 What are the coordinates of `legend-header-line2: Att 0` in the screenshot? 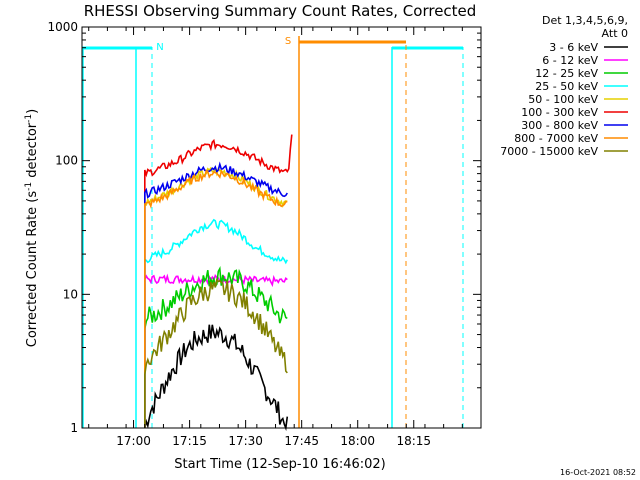 It's located at (615, 33).